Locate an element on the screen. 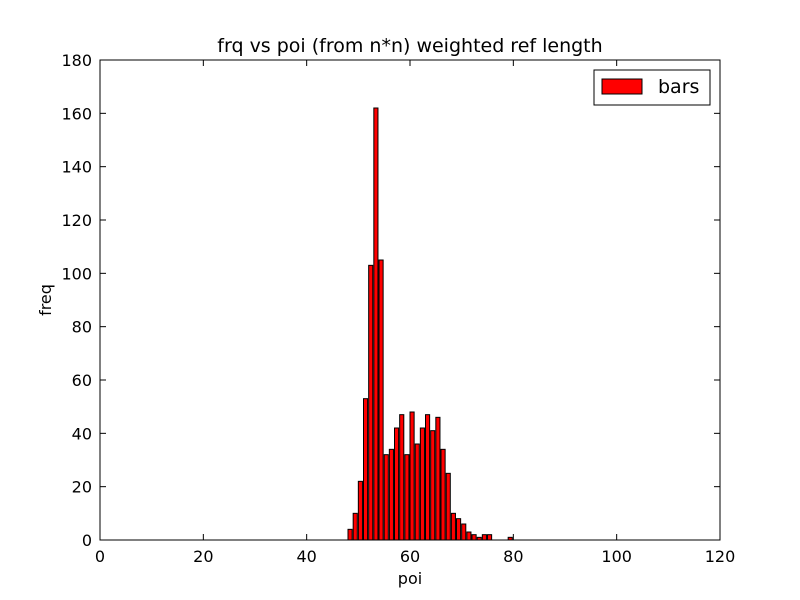 This screenshot has width=800, height=600. y-tick-label: 80 is located at coordinates (82, 327).